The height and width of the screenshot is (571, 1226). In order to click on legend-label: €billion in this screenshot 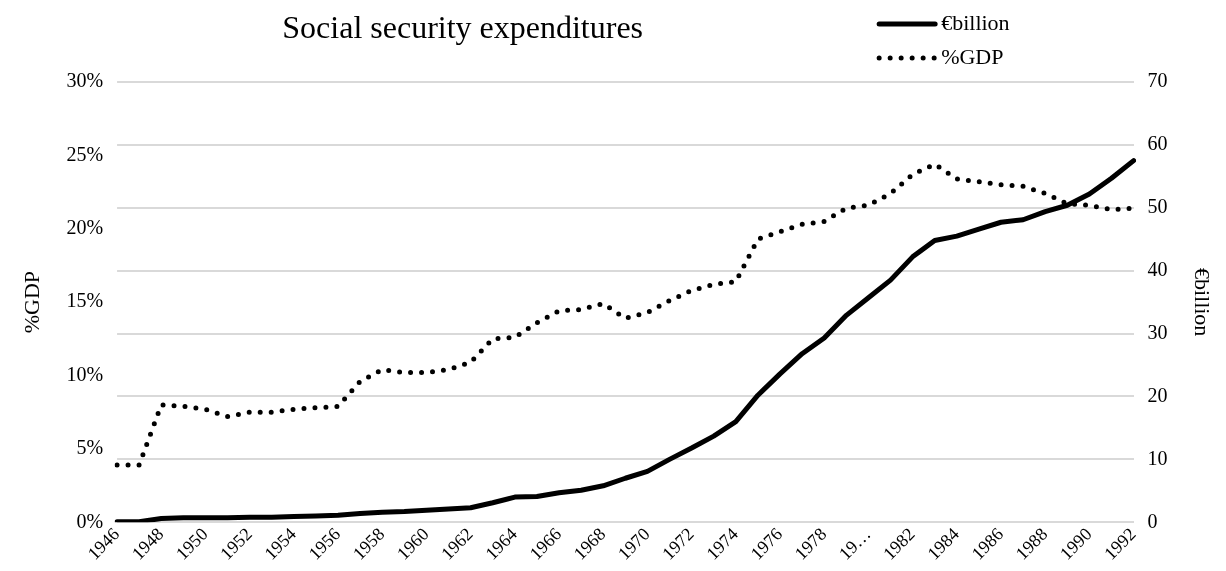, I will do `click(975, 22)`.